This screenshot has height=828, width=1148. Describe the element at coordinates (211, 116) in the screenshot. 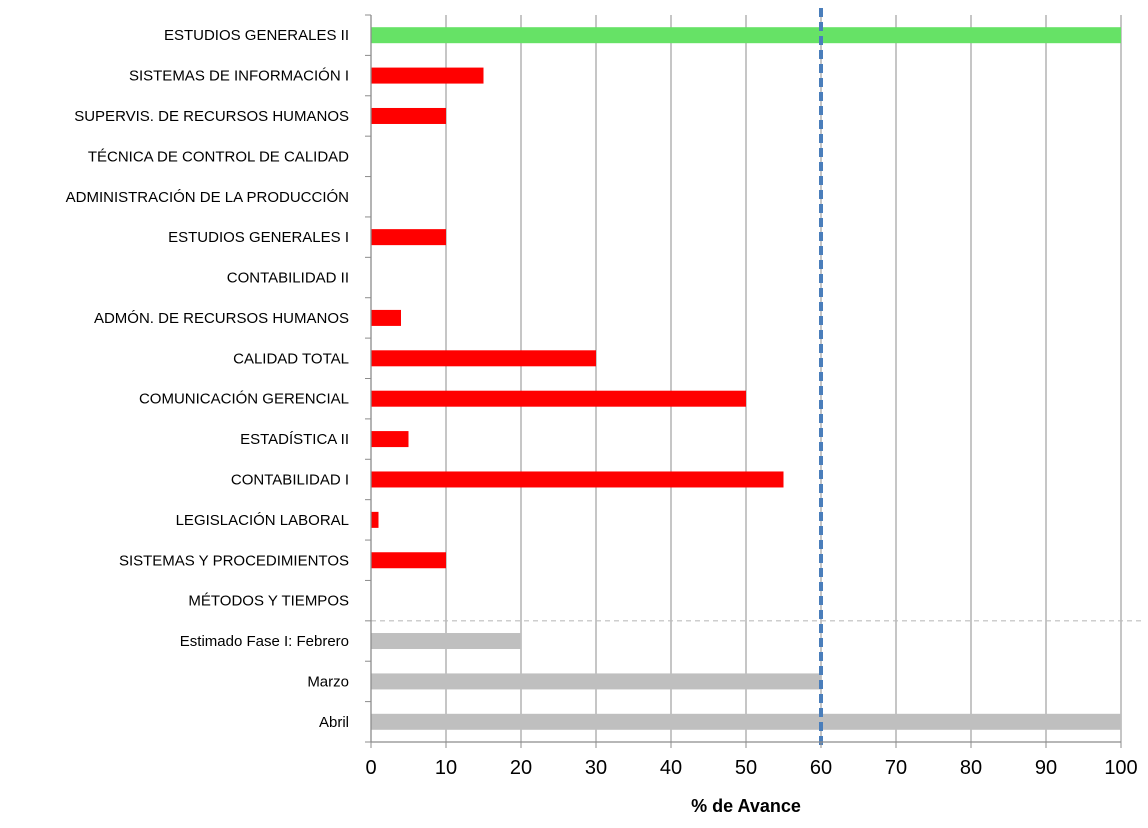

I see `category-label: SUPERVIS. DE RECURSOS HUMANOS` at that location.